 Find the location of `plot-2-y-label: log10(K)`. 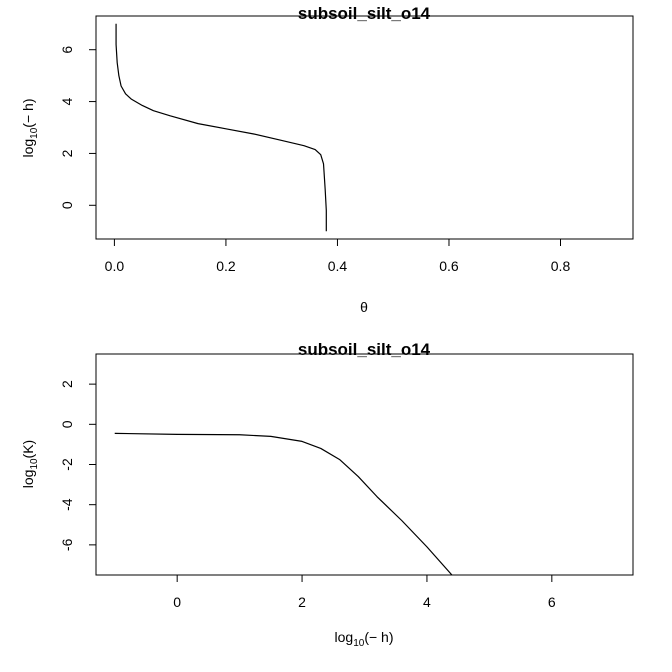

plot-2-y-label: log10(K) is located at coordinates (30, 464).